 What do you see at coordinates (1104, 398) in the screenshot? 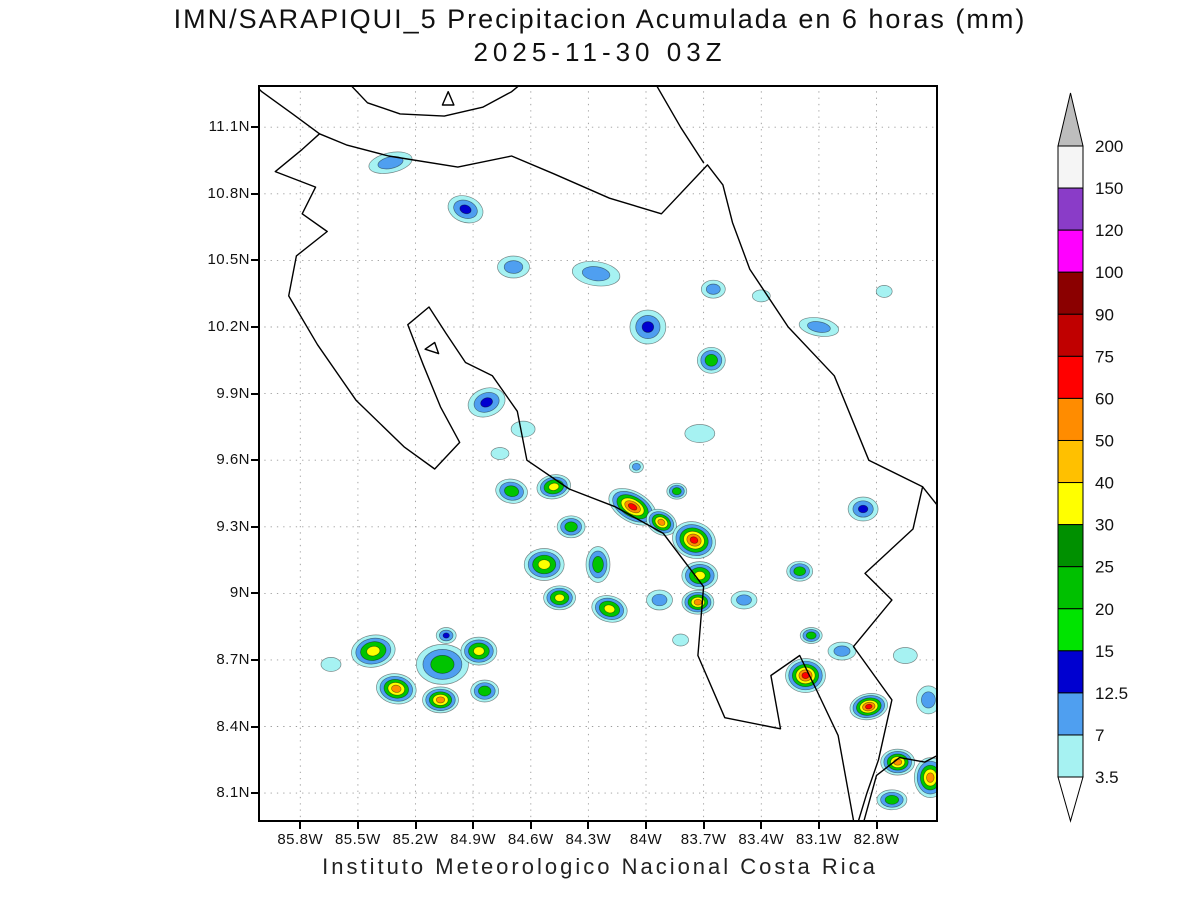
I see `colorbar-level-label: 60` at bounding box center [1104, 398].